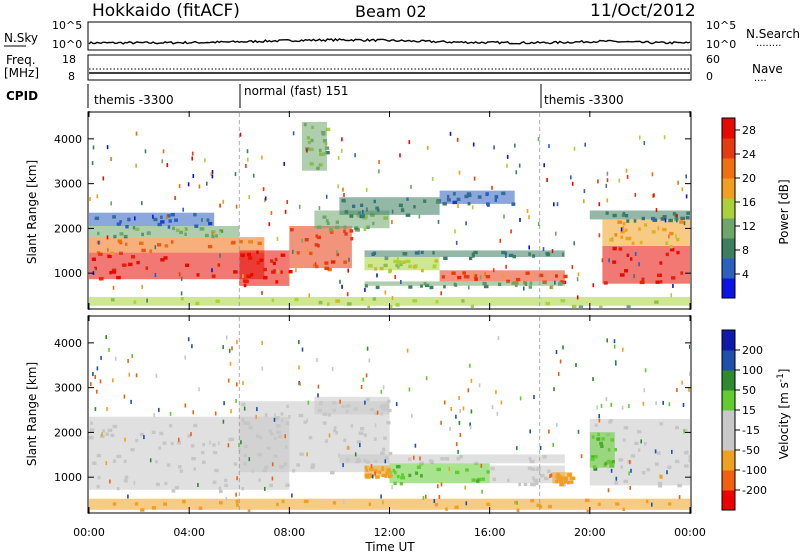 This screenshot has height=554, width=800. What do you see at coordinates (721, 25) in the screenshot?
I see `nsky-right-tick-top: 10^5` at bounding box center [721, 25].